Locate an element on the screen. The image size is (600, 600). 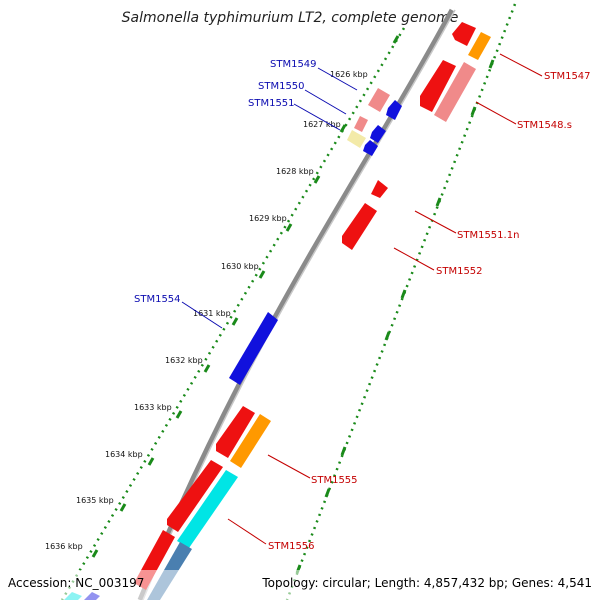
kbp-label: 1634 kbp is located at coordinates (124, 454).